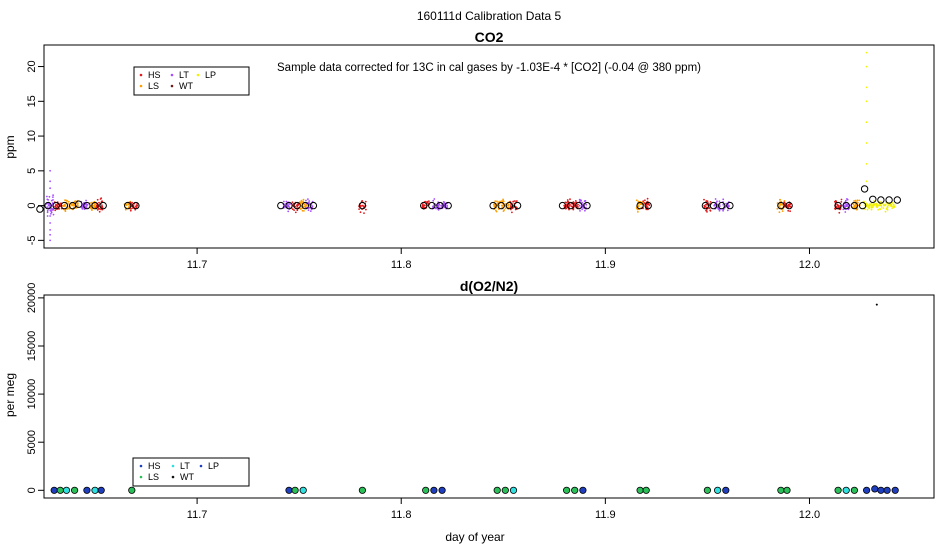 This screenshot has width=950, height=550. I want to click on co2-legend-label-ls: LS, so click(153, 86).